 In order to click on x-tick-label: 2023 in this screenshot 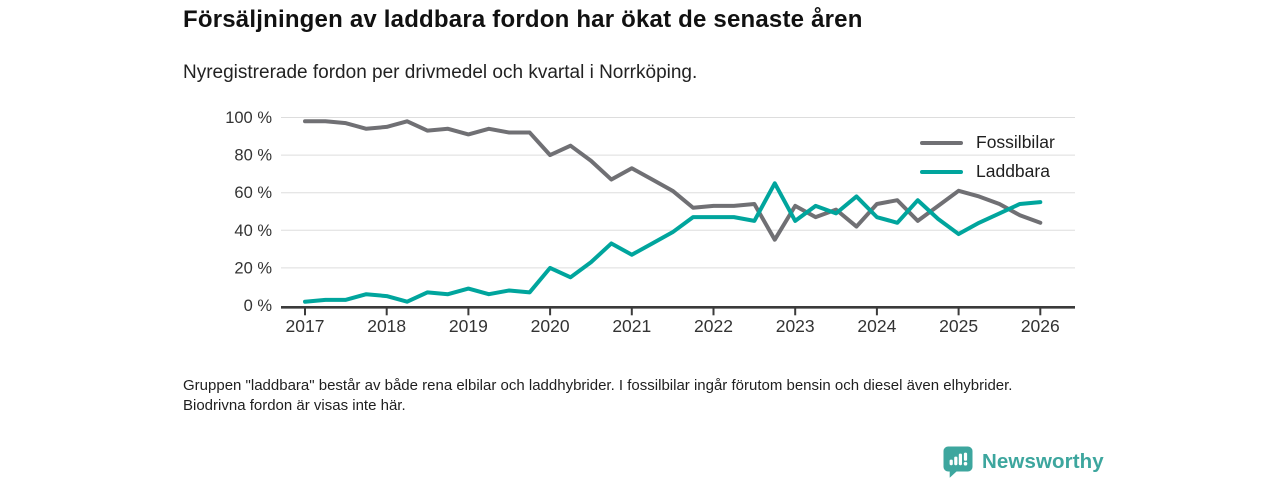, I will do `click(795, 326)`.